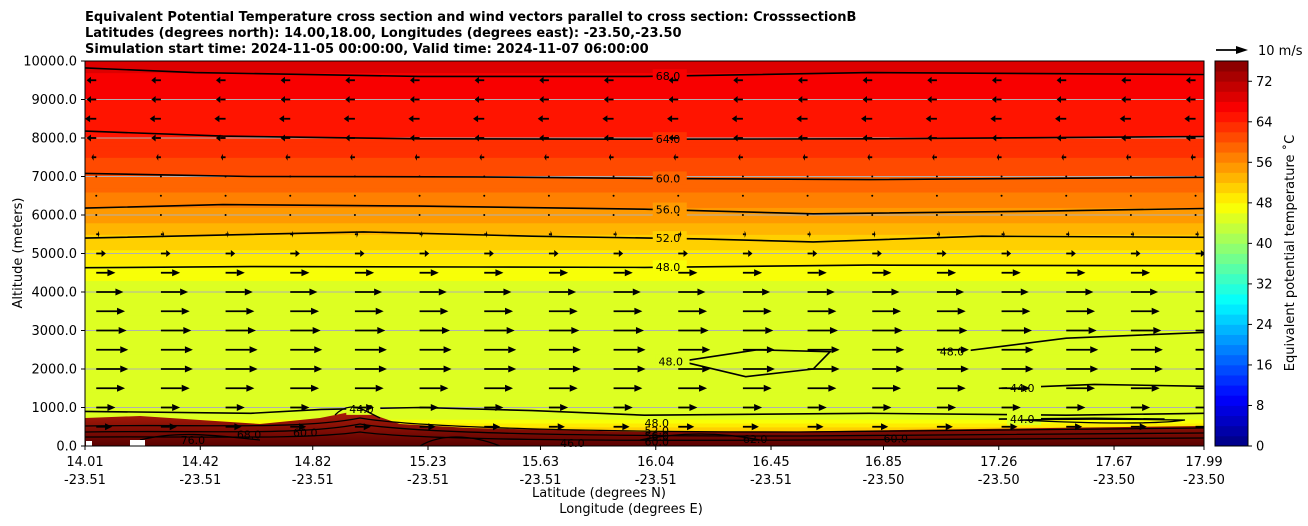  What do you see at coordinates (668, 139) in the screenshot?
I see `contour-label: 64.0` at bounding box center [668, 139].